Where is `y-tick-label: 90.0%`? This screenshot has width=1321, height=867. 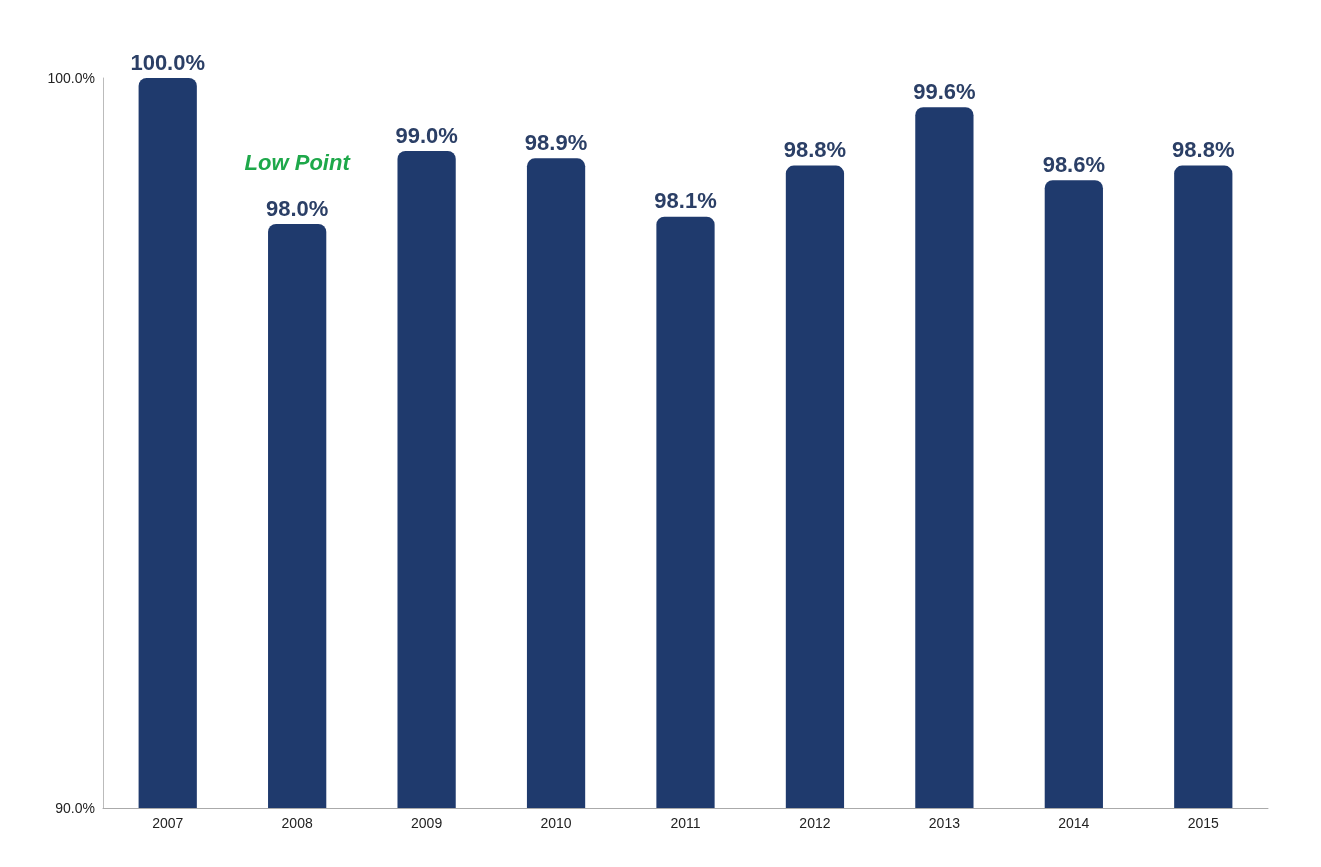
y-tick-label: 90.0% is located at coordinates (75, 808).